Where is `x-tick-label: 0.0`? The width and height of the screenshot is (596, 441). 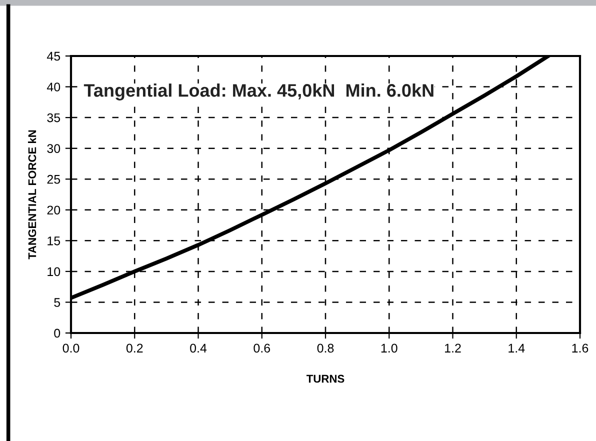
x-tick-label: 0.0 is located at coordinates (71, 348).